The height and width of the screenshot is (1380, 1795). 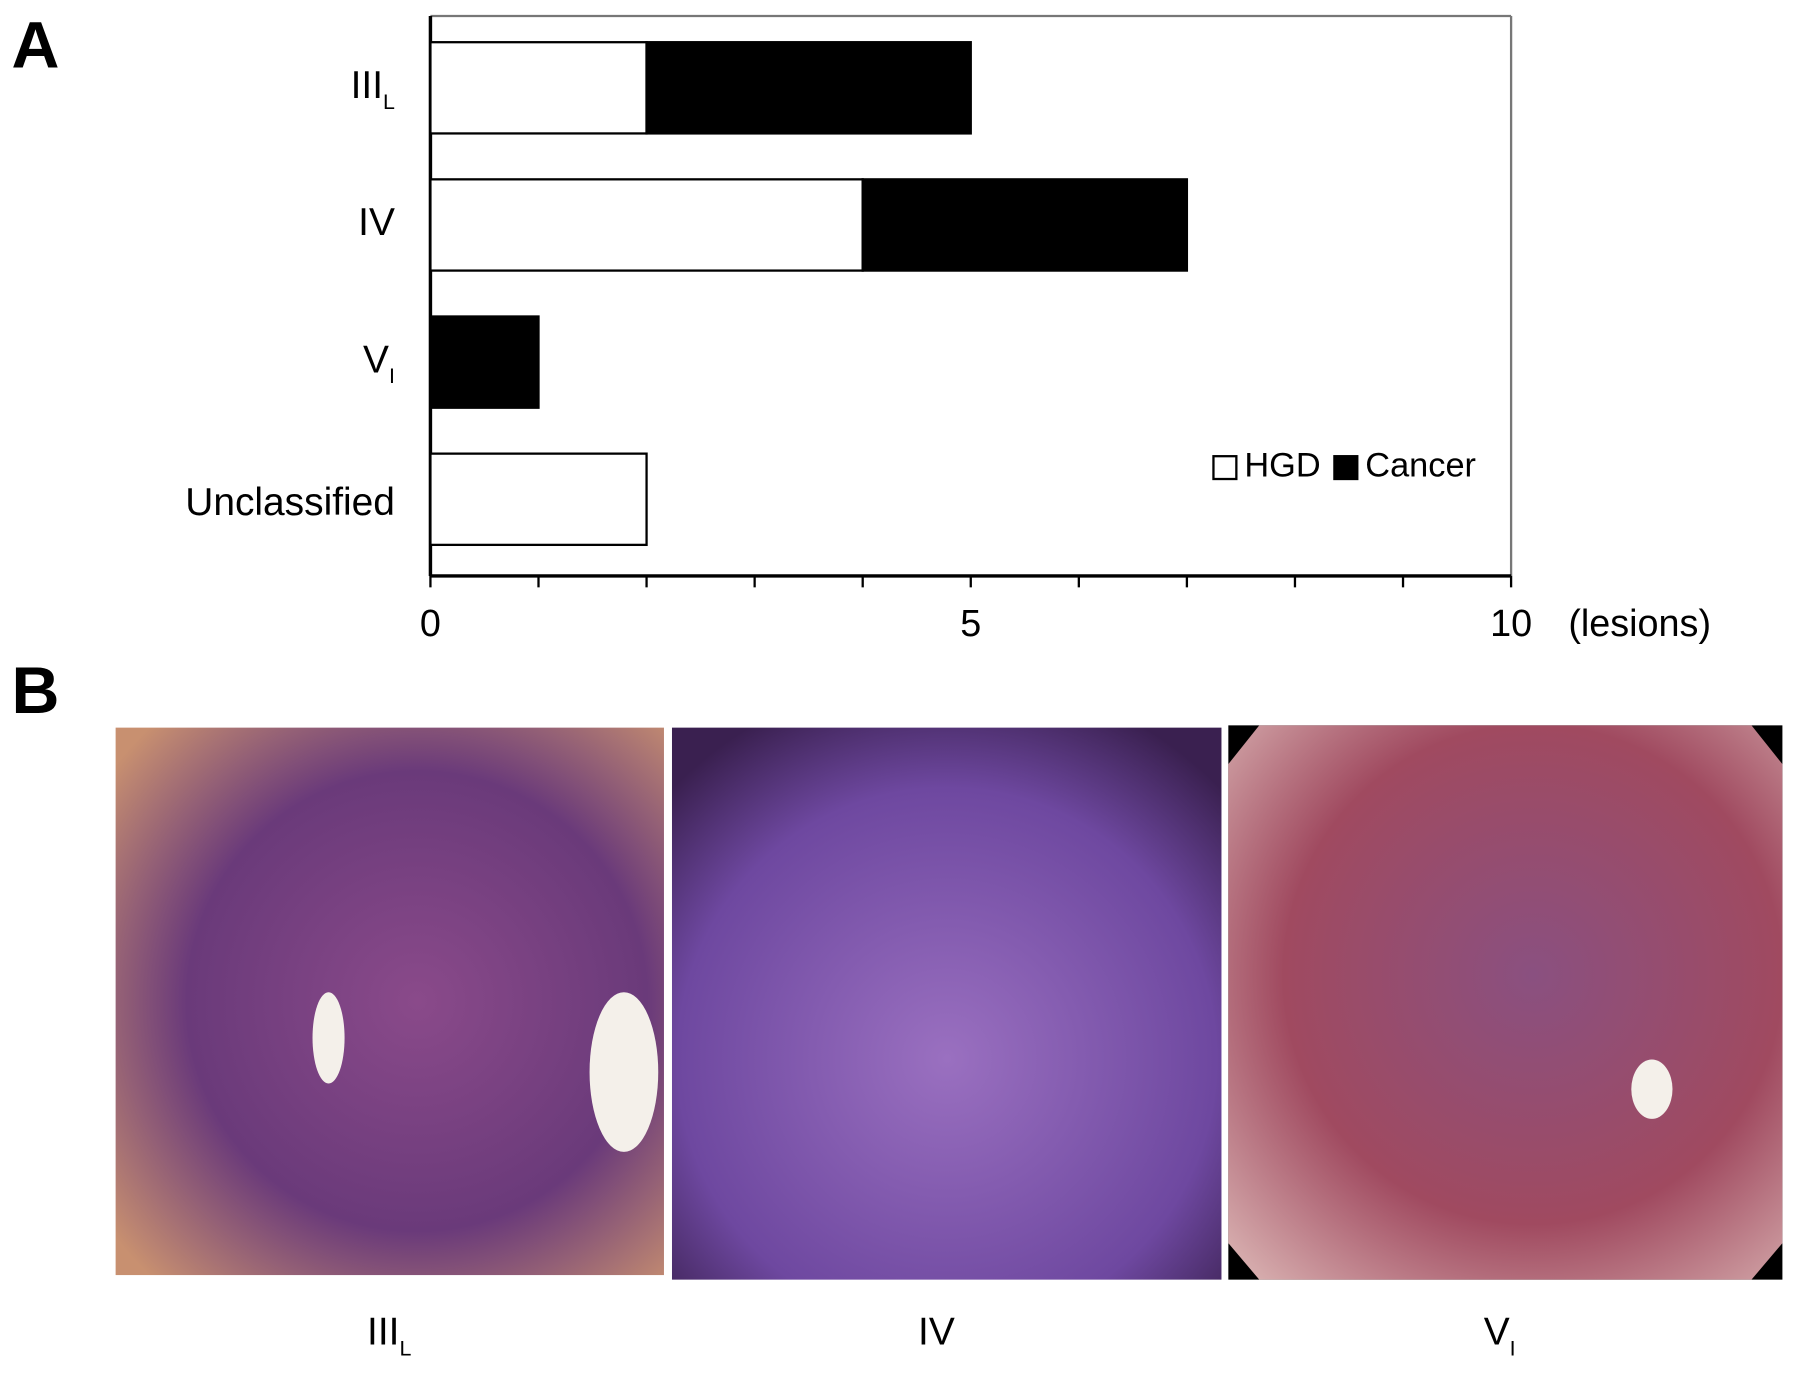 What do you see at coordinates (1511, 623) in the screenshot?
I see `x-tick-label: 10` at bounding box center [1511, 623].